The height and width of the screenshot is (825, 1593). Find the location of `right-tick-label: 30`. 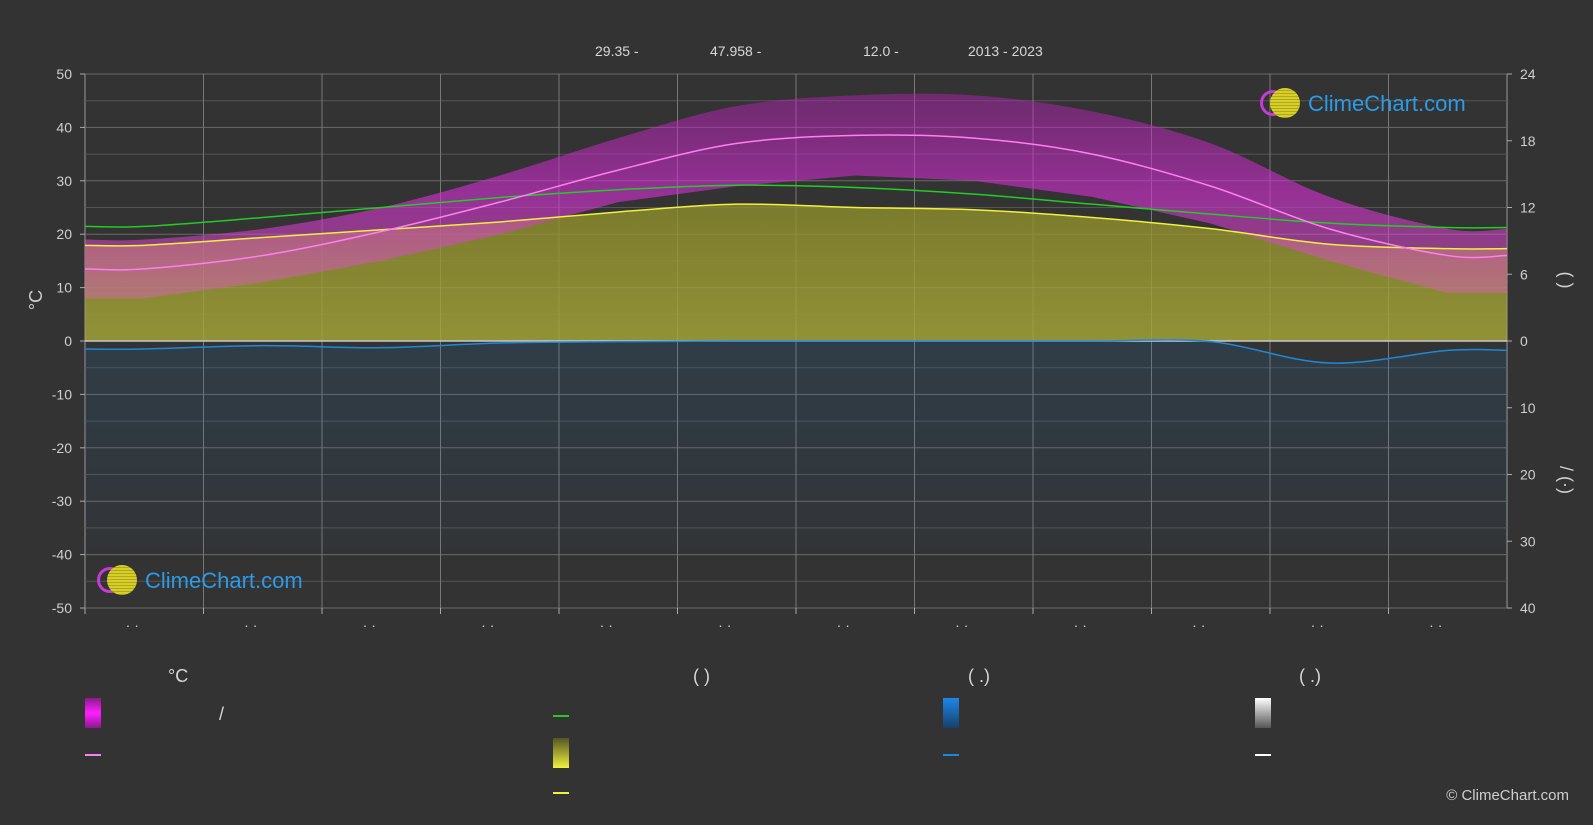

right-tick-label: 30 is located at coordinates (1528, 541).